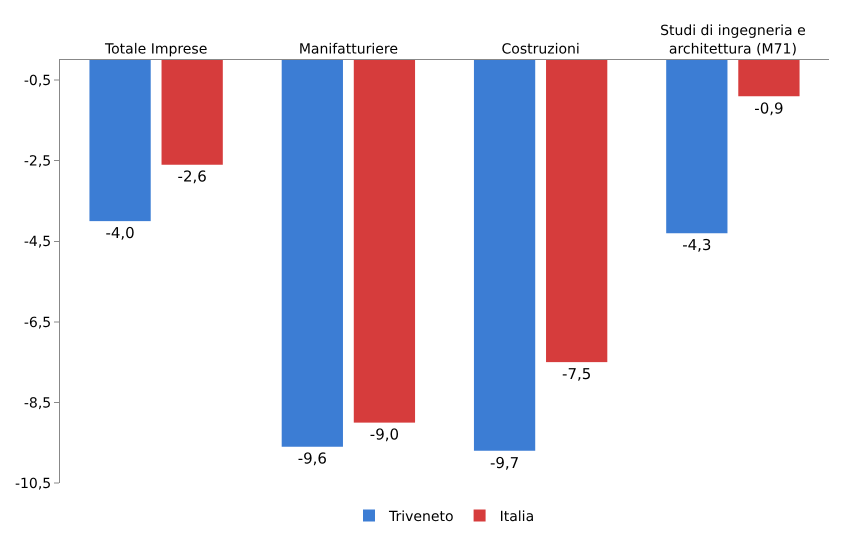  I want to click on y-tick-label: -4,5, so click(38, 242).